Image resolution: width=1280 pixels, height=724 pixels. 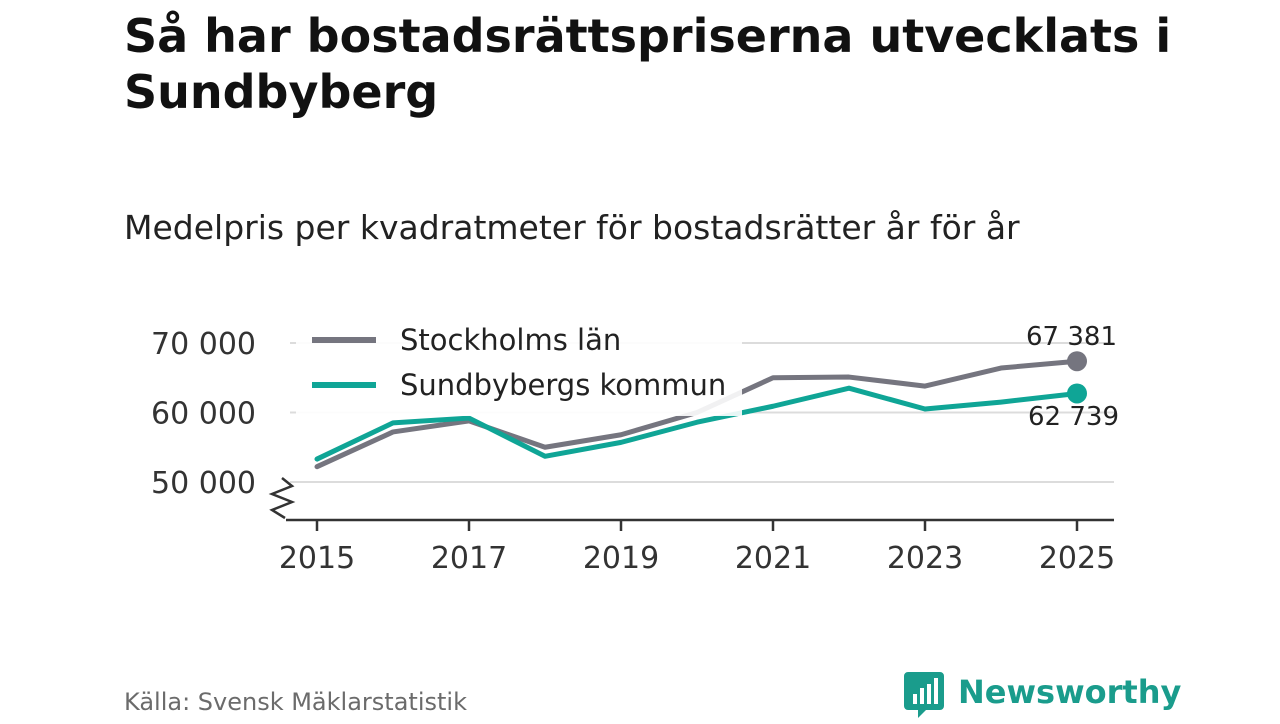 What do you see at coordinates (203, 483) in the screenshot?
I see `y-tick-label: 50 000` at bounding box center [203, 483].